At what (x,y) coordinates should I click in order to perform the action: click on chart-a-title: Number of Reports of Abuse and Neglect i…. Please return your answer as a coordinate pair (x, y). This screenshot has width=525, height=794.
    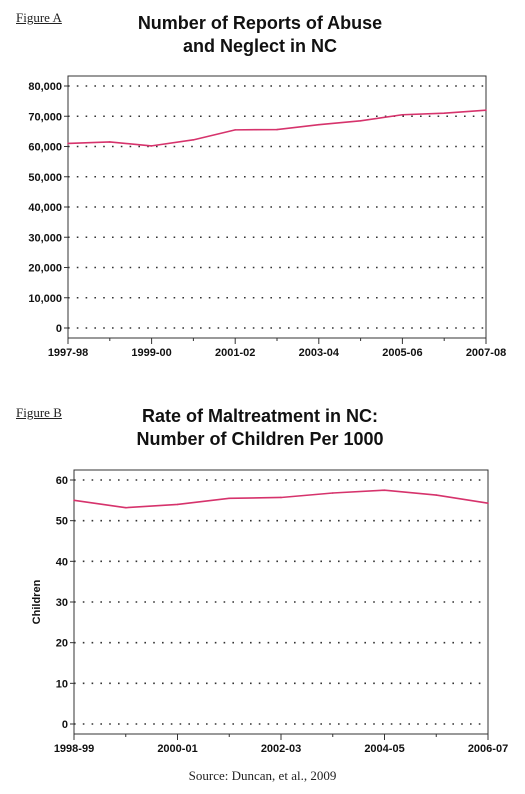
    Looking at the image, I should click on (260, 35).